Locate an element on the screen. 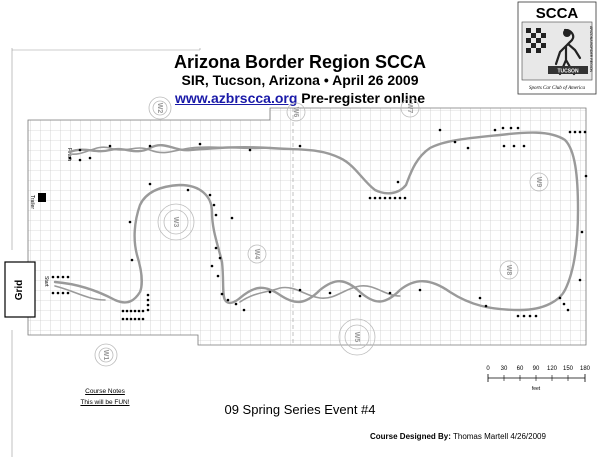  logo-sub: TUCSON is located at coordinates (568, 72).